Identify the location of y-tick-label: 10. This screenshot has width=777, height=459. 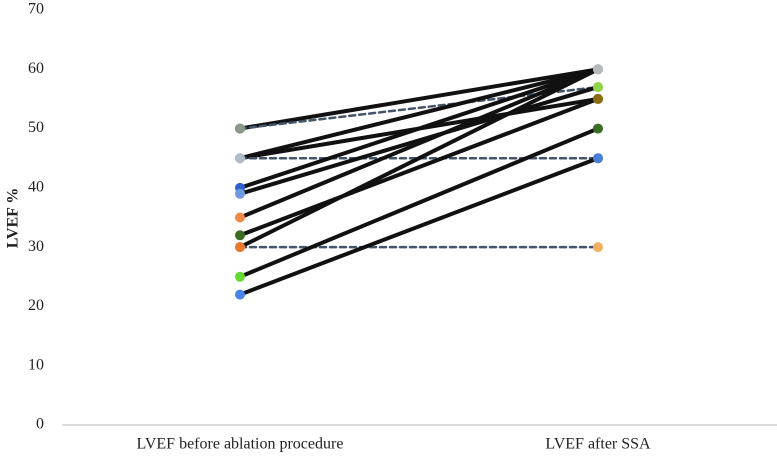
(36, 364).